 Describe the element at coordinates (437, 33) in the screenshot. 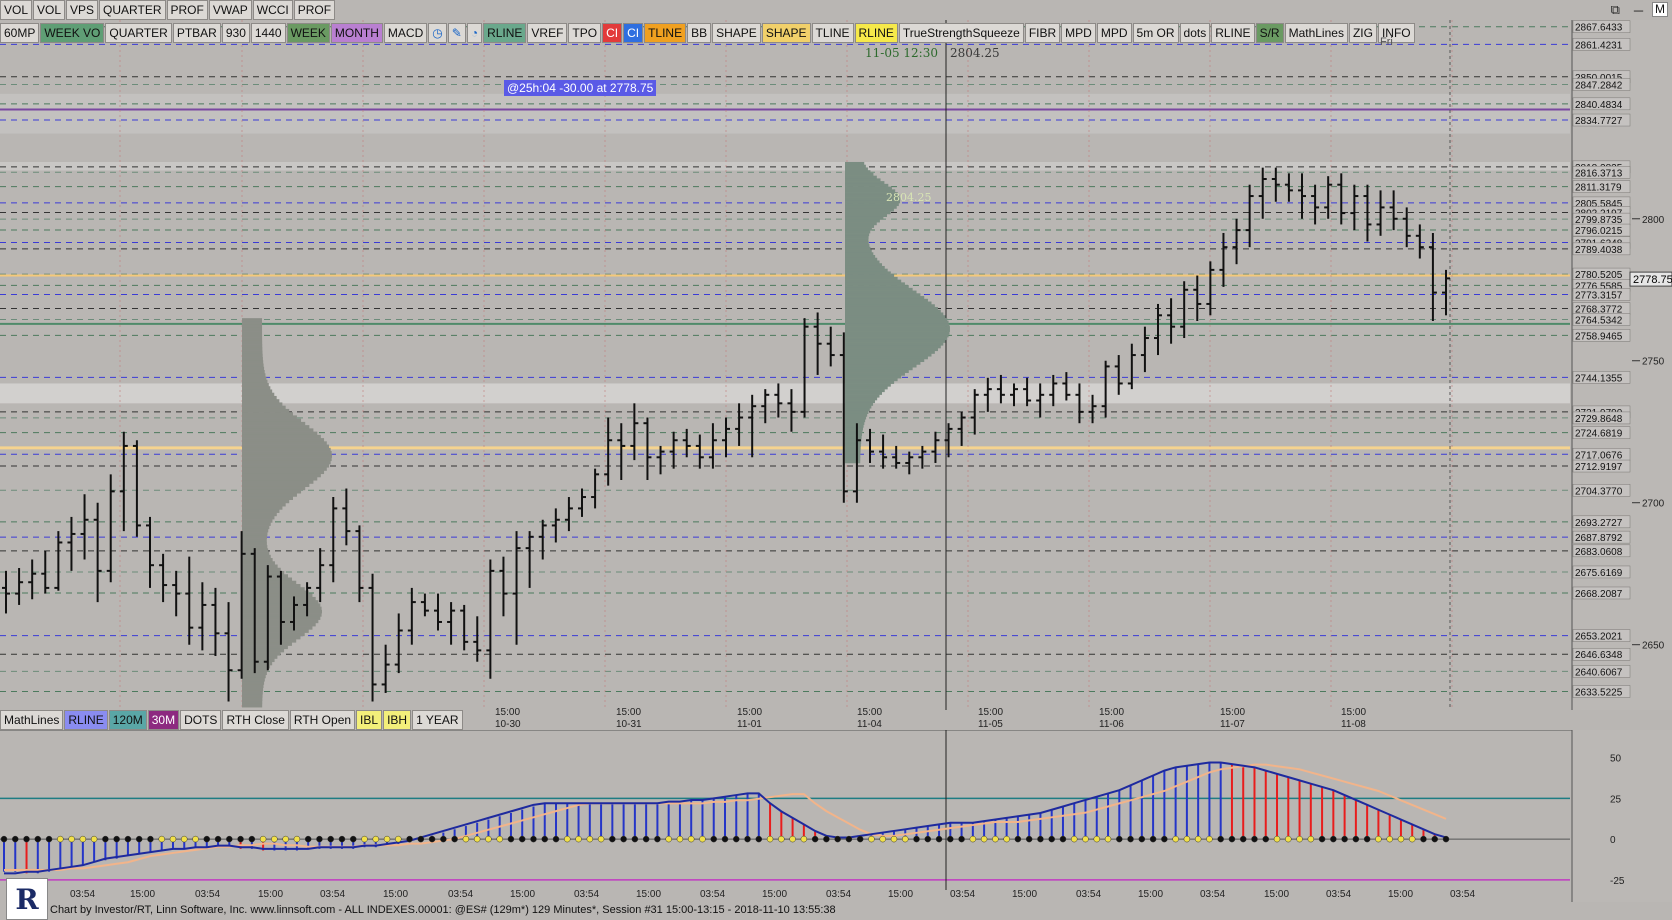

I see `toolbar2-button: ◷` at that location.